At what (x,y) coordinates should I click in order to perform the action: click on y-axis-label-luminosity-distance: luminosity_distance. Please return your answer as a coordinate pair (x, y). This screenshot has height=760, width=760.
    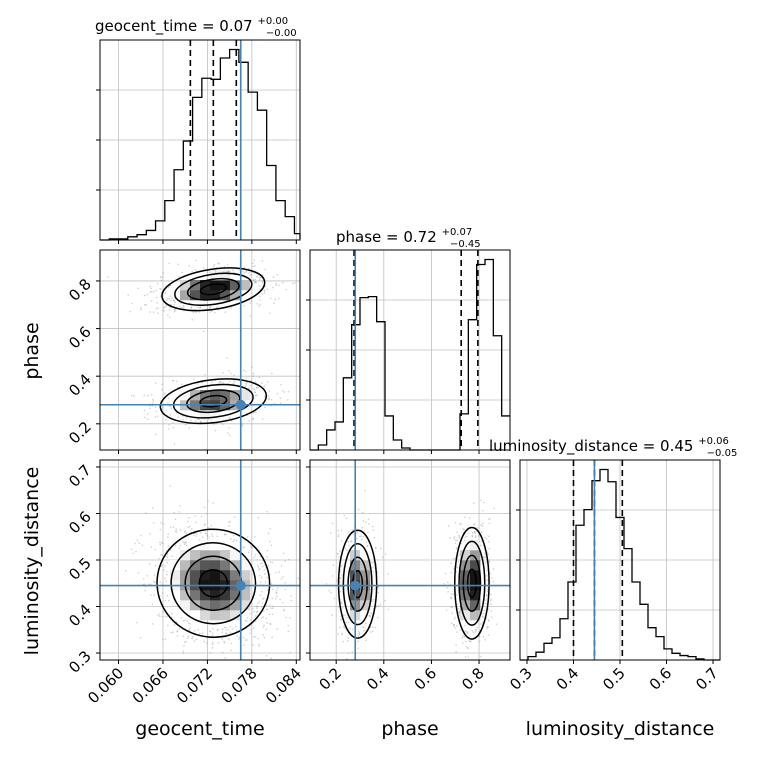
    Looking at the image, I should click on (32, 561).